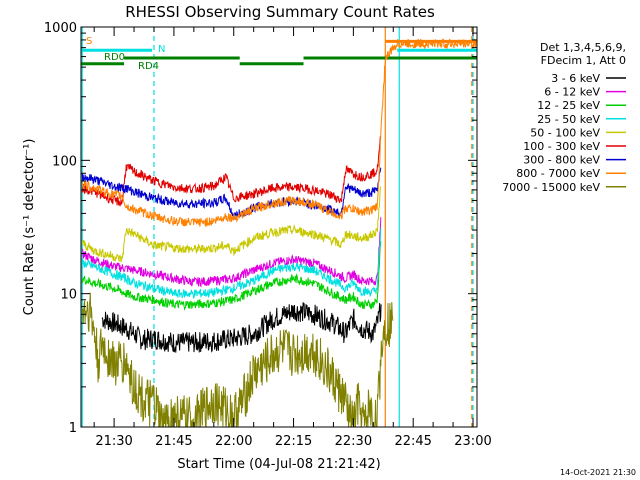 Image resolution: width=640 pixels, height=480 pixels. What do you see at coordinates (572, 92) in the screenshot?
I see `legend-item-label: 6 - 12 keV` at bounding box center [572, 92].